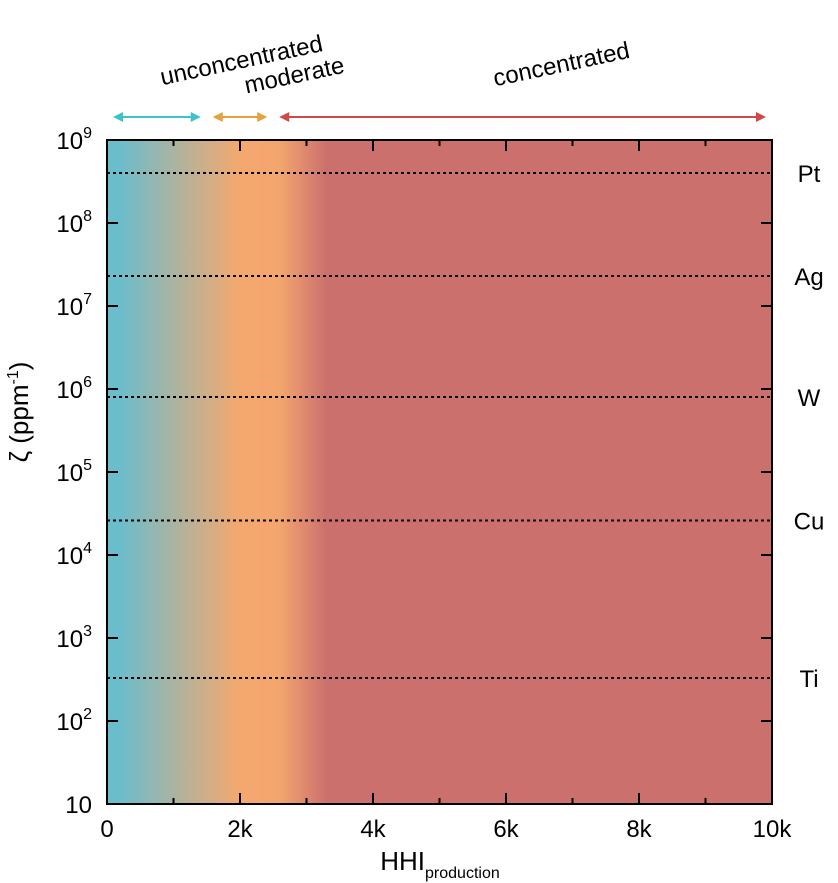  I want to click on x-tick-label: 0, so click(106, 829).